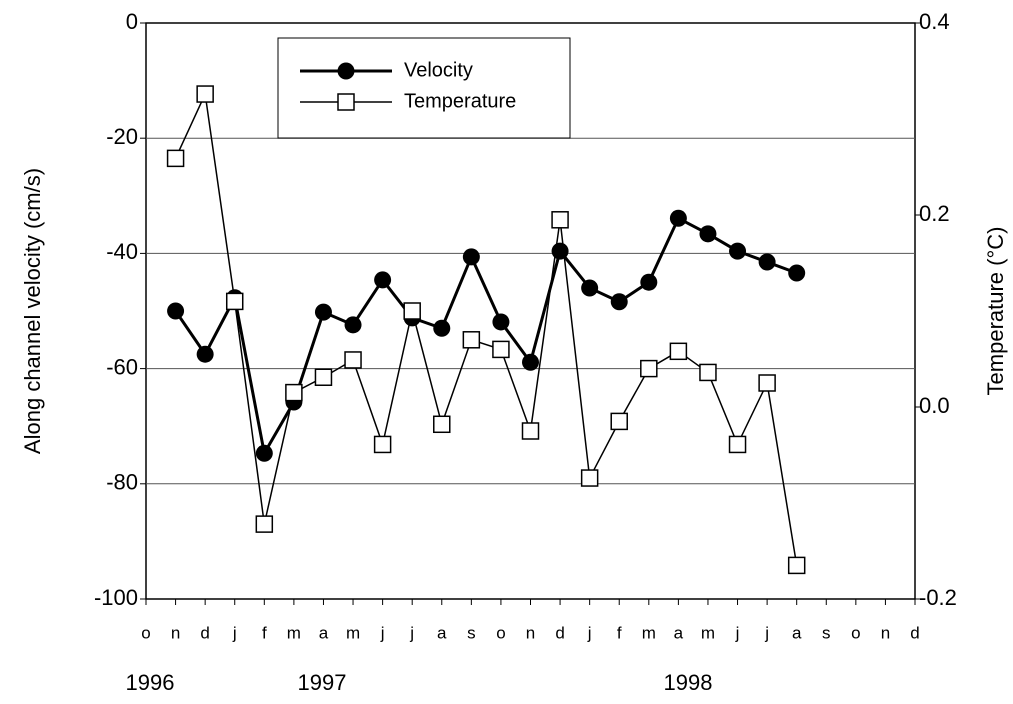 Image resolution: width=1013 pixels, height=704 pixels. Describe the element at coordinates (438, 70) in the screenshot. I see `legend-label: Velocity` at that location.